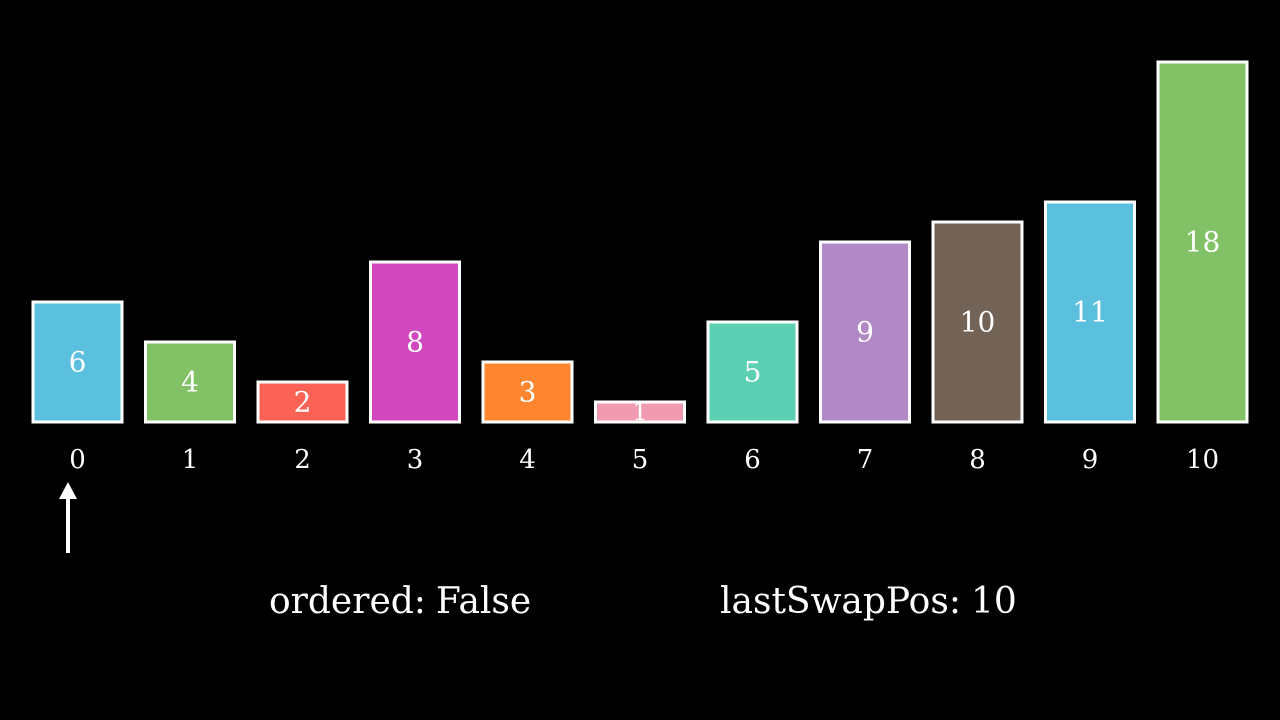  What do you see at coordinates (483, 601) in the screenshot?
I see `ordered-value: False` at bounding box center [483, 601].